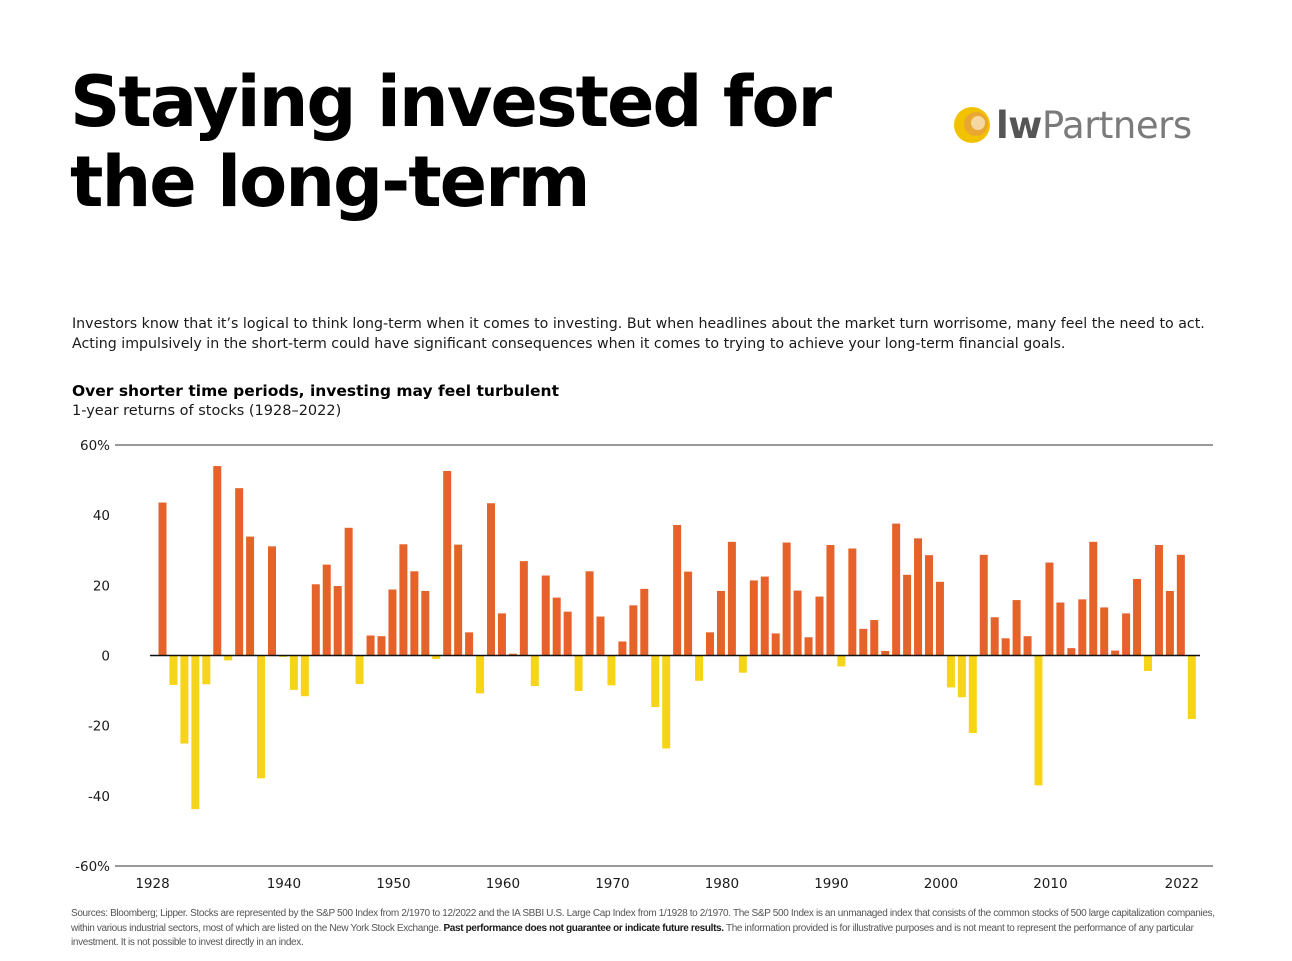  I want to click on bar-1967, so click(589, 613).